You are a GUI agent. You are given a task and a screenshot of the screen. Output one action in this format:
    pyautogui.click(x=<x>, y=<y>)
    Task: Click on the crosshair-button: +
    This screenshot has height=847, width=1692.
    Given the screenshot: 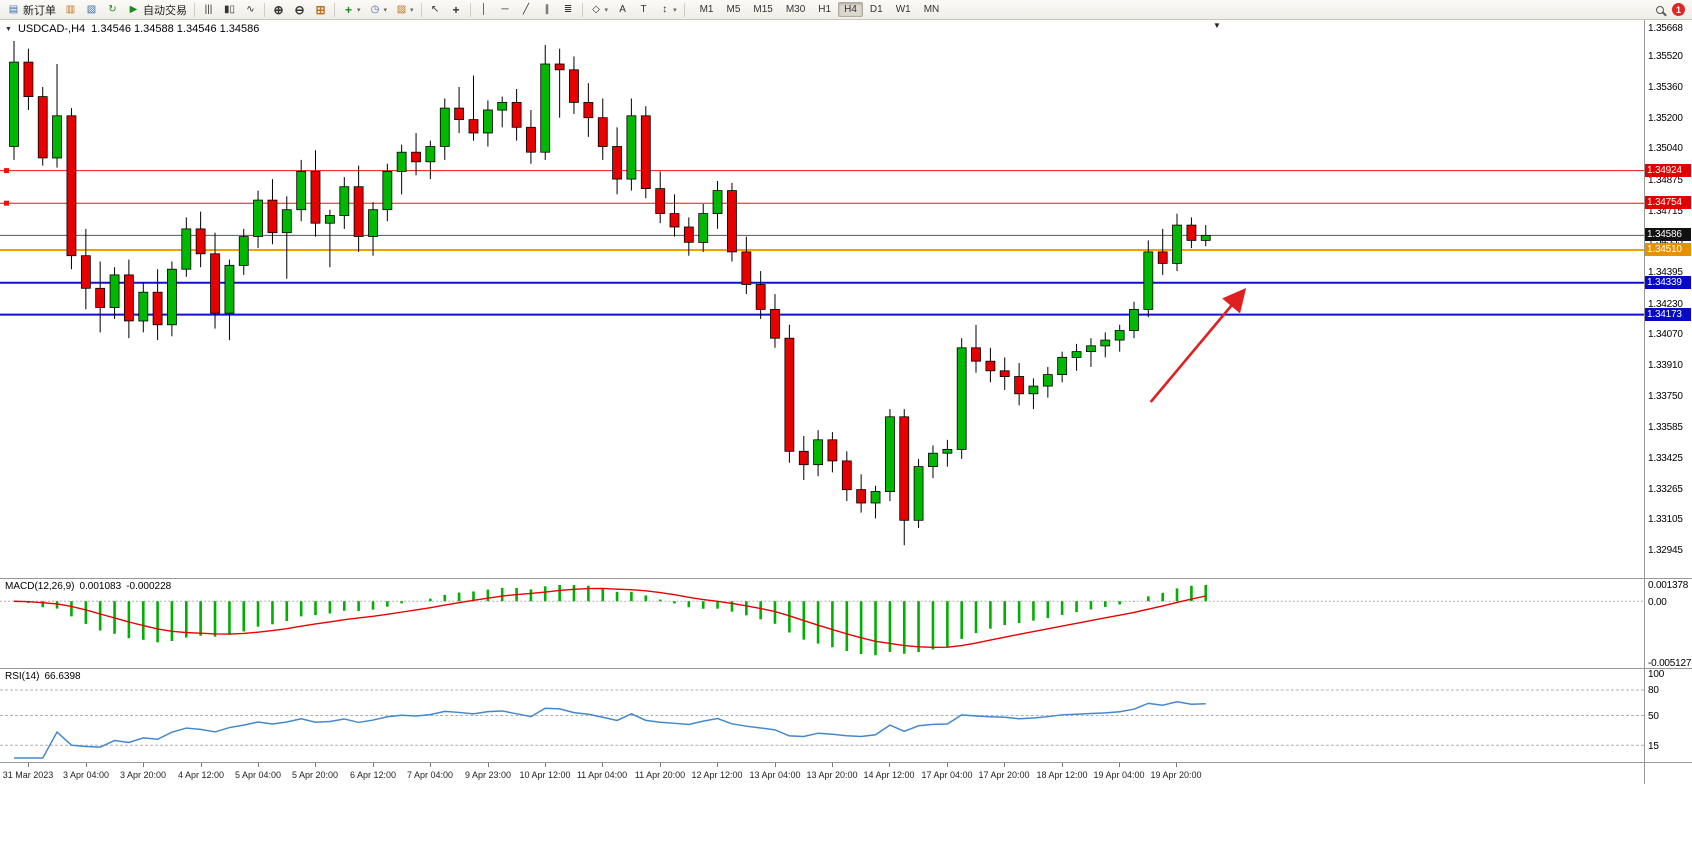 What is the action you would take?
    pyautogui.click(x=456, y=9)
    